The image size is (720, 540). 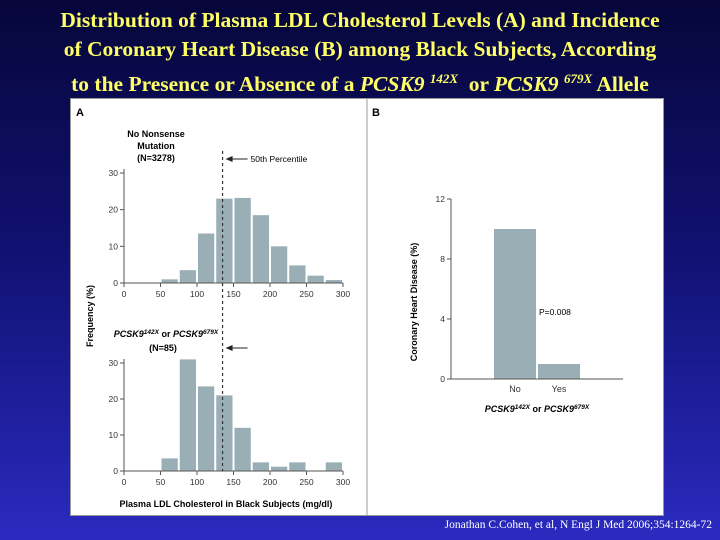 I want to click on x-tick-label-top-100: 100, so click(x=197, y=294).